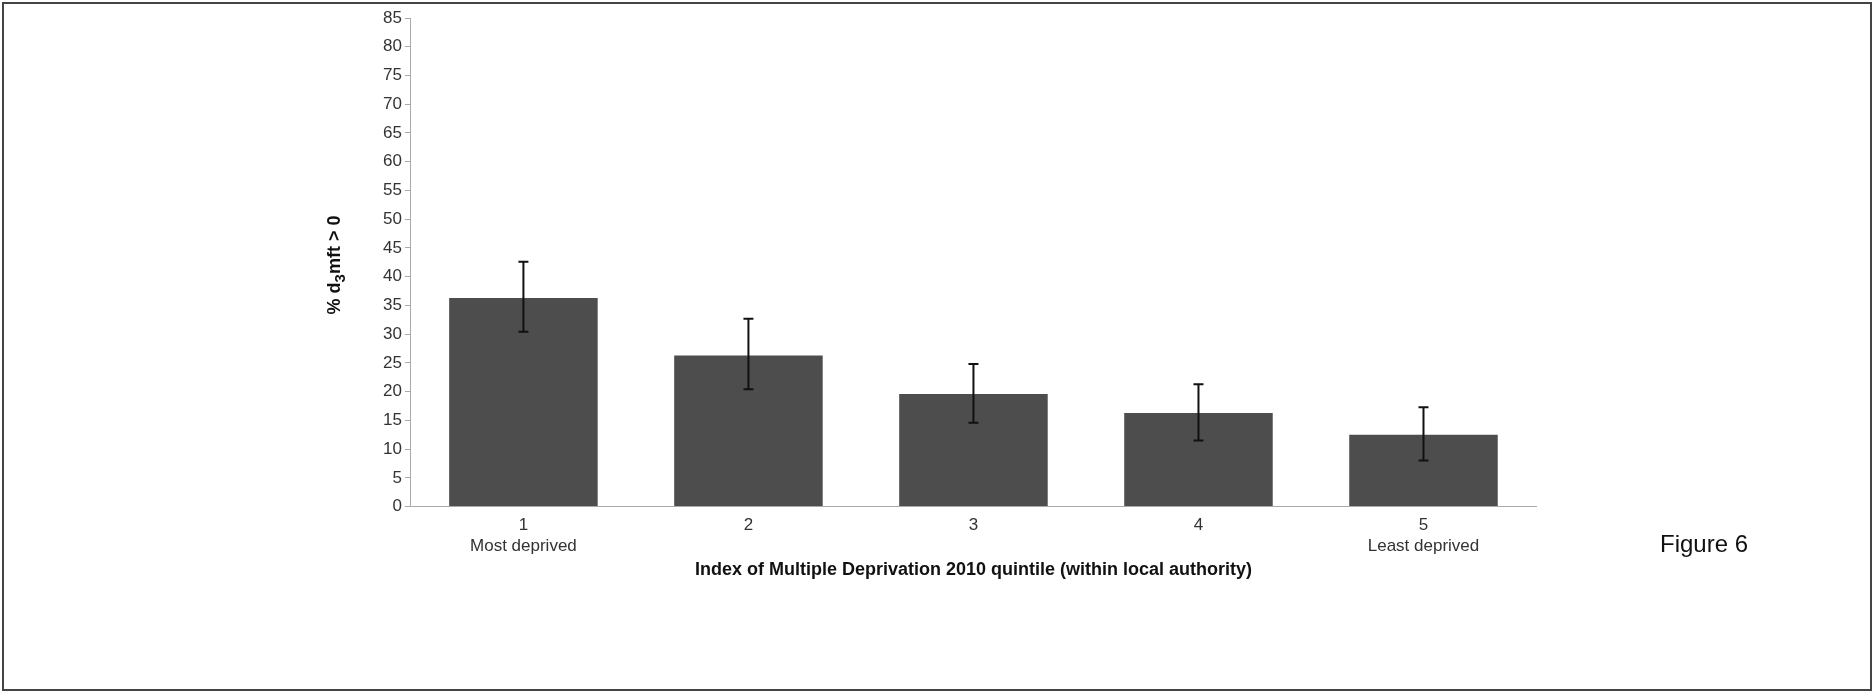  I want to click on y-tick-label: 5, so click(397, 477).